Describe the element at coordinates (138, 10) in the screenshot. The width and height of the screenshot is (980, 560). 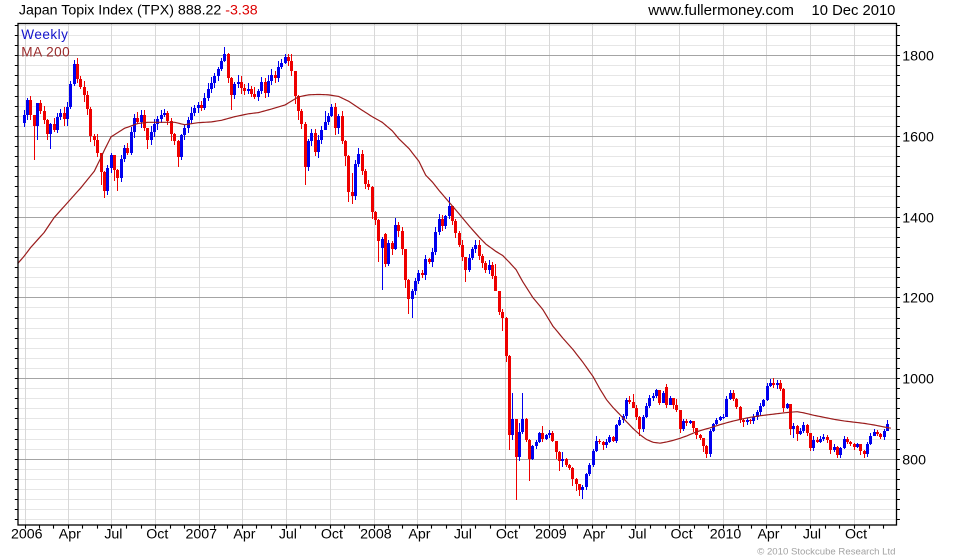
I see `svg-text:Japan Topix Index (TPX) 888.22: Japan Topix Index (TPX) 888.22 -3.38` at that location.